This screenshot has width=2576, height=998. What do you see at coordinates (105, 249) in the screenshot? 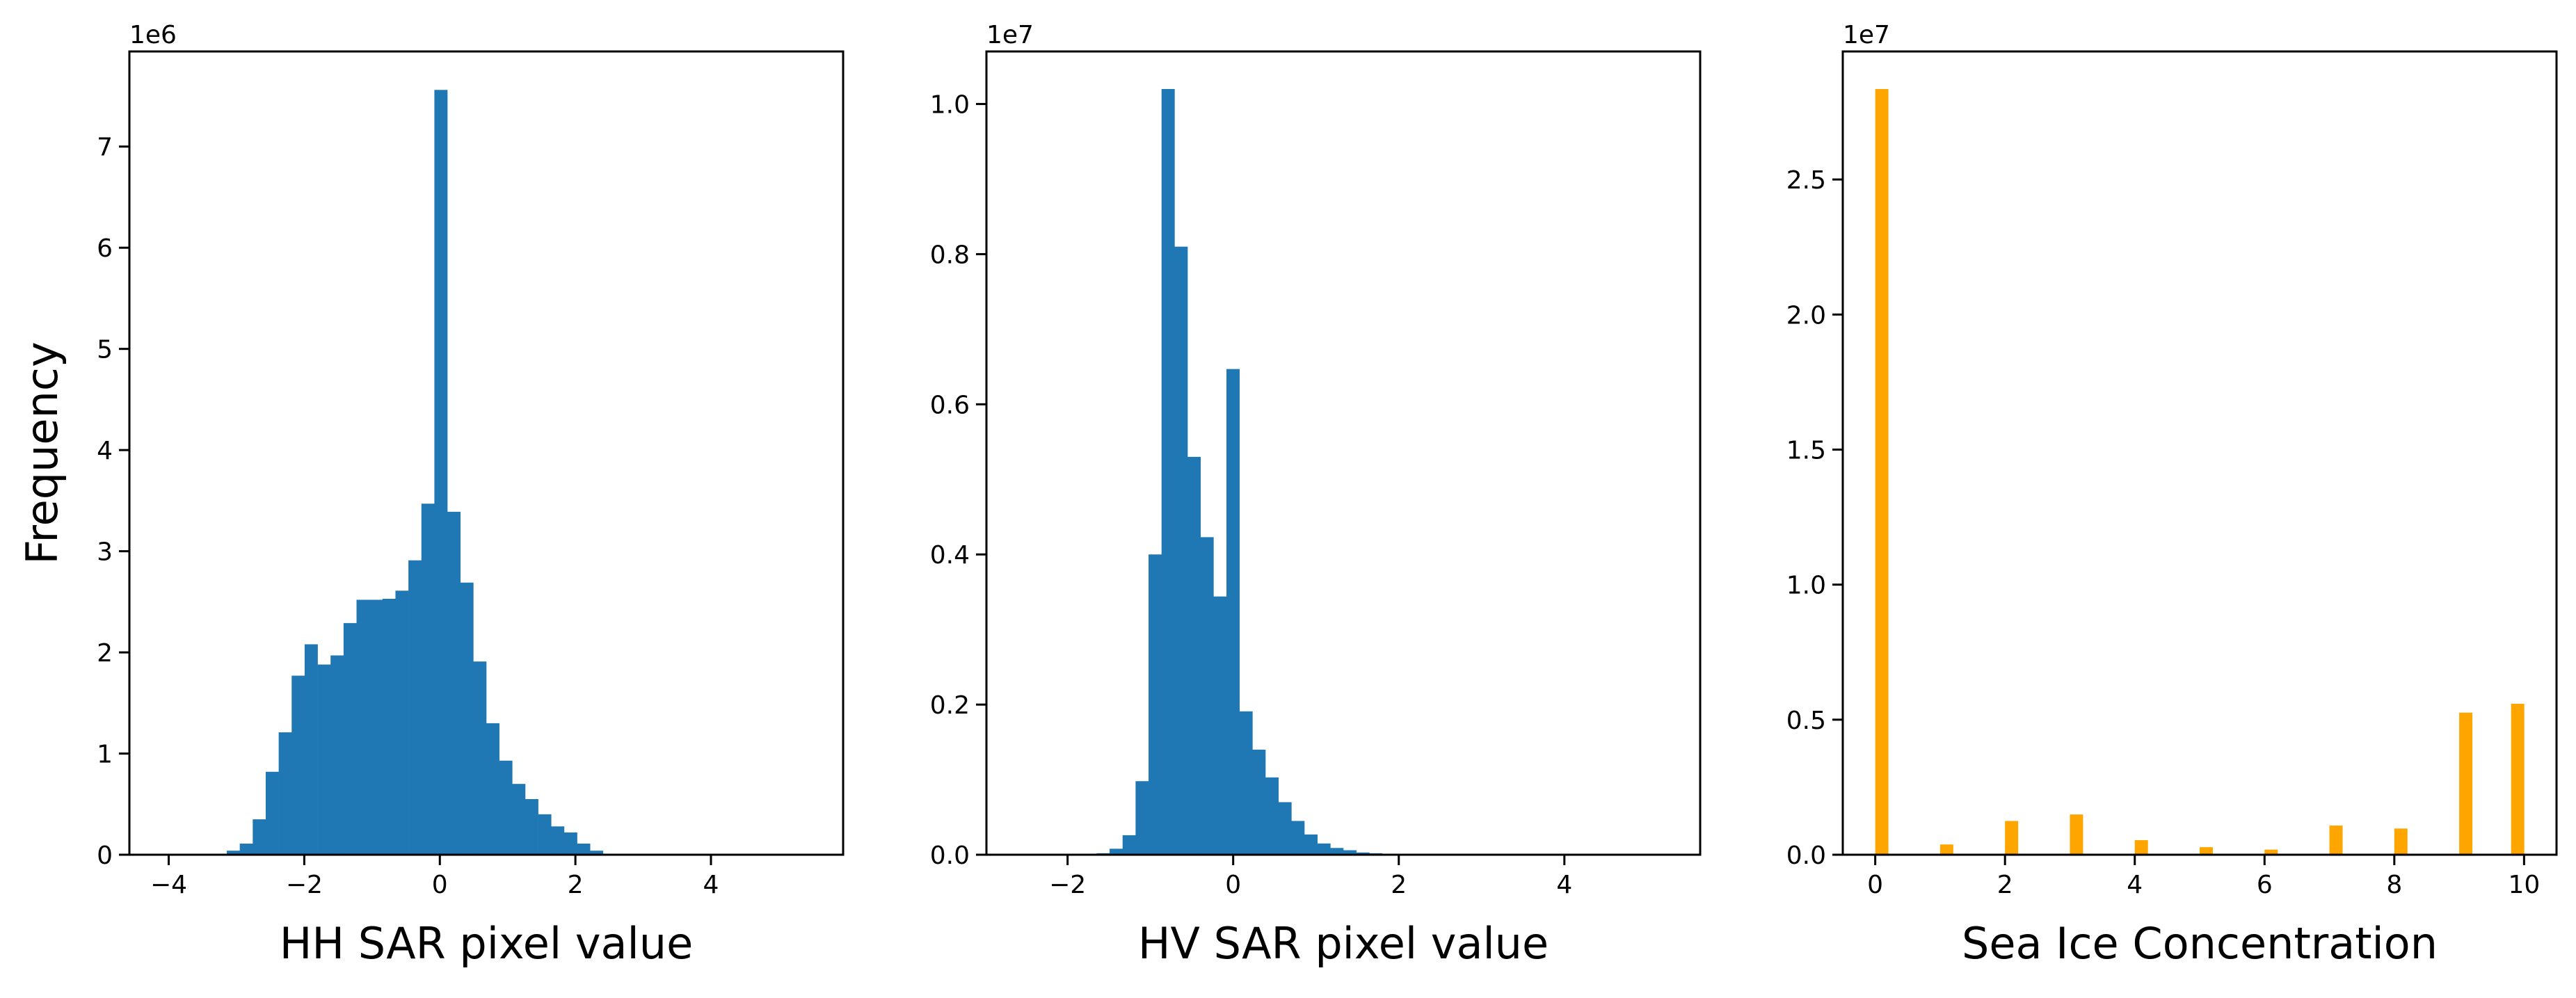
I see `y-tick-label: 6` at bounding box center [105, 249].